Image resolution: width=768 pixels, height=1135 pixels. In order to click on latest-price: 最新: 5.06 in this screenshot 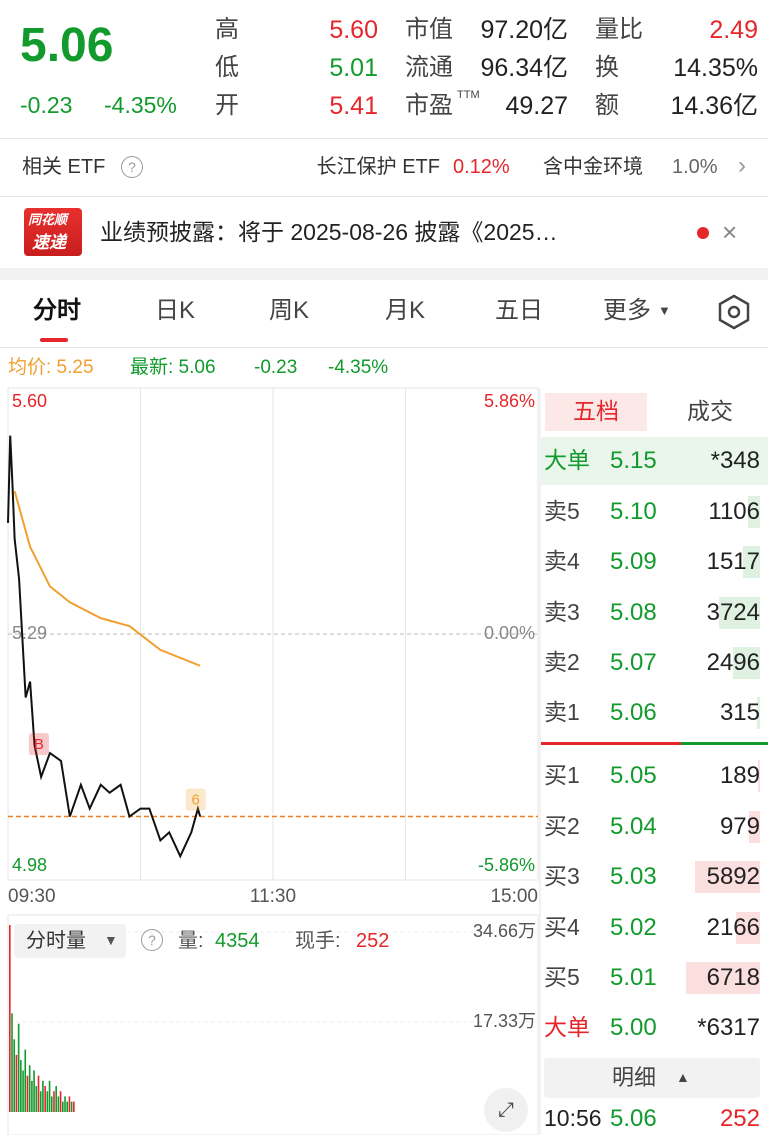, I will do `click(173, 367)`.